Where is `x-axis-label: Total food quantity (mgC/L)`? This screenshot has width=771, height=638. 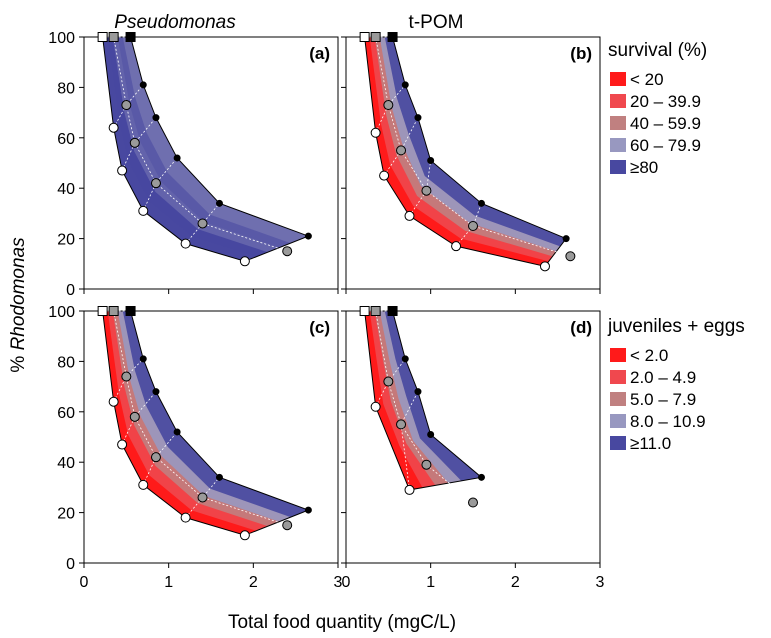 x-axis-label: Total food quantity (mgC/L) is located at coordinates (342, 622).